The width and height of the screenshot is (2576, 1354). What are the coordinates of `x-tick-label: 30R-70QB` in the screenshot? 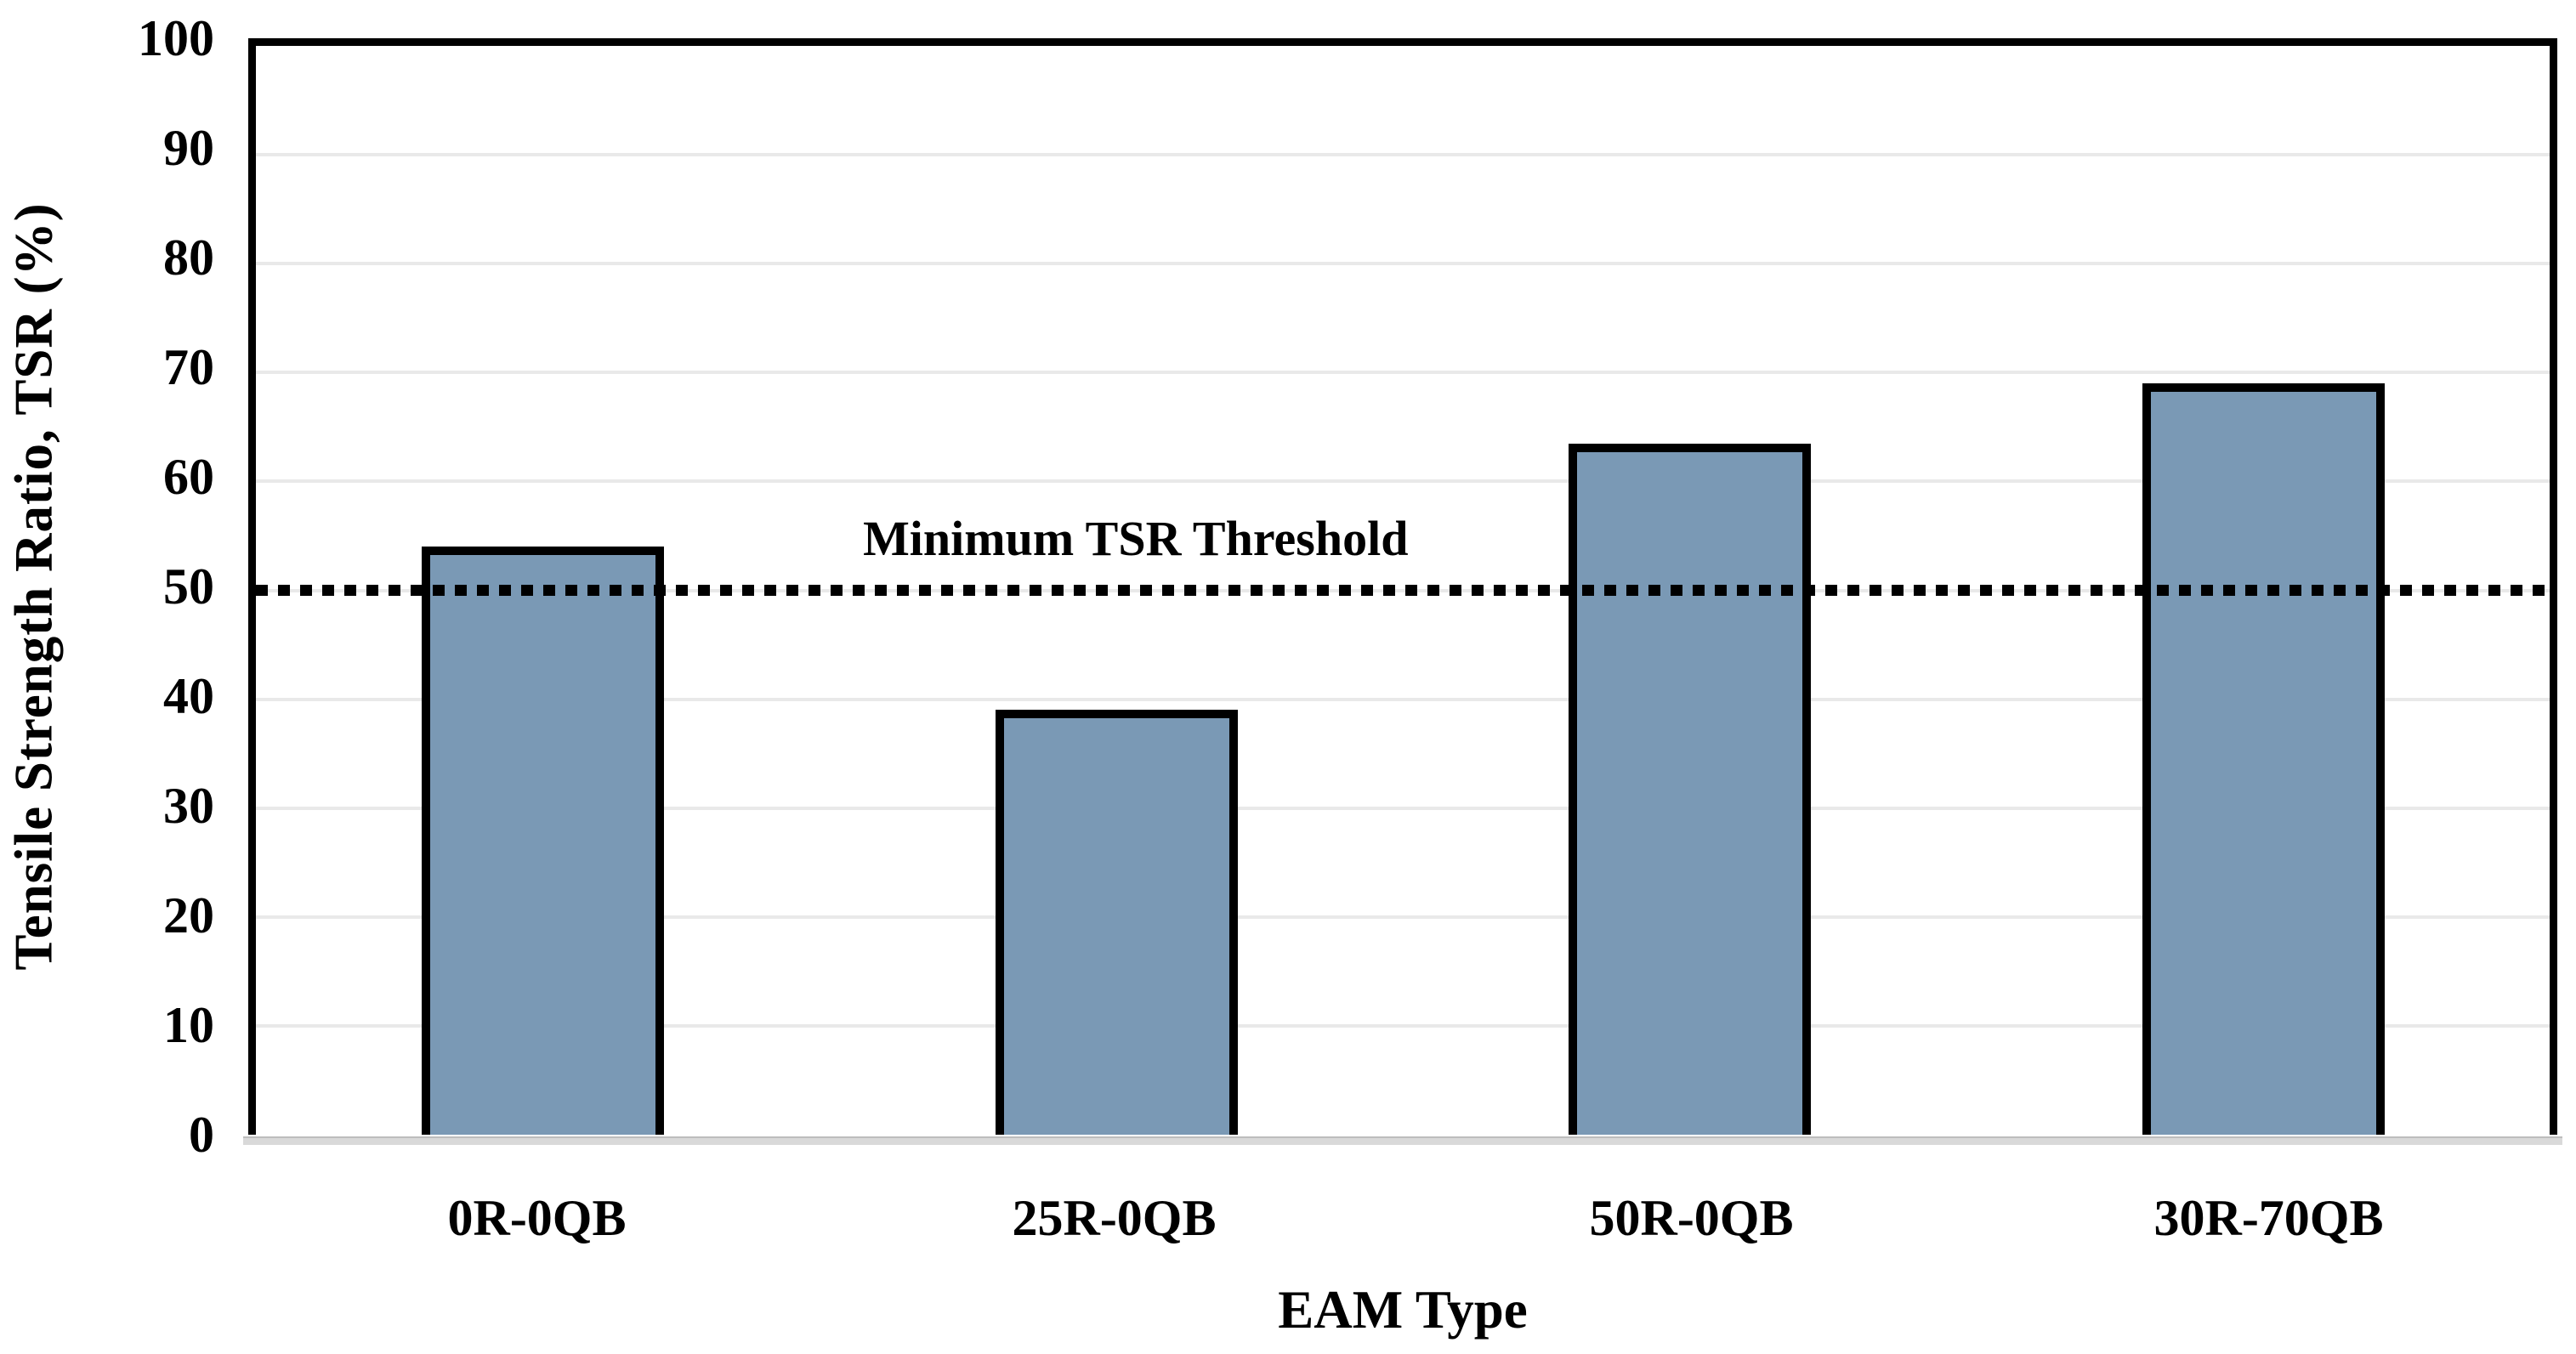 It's located at (2269, 1218).